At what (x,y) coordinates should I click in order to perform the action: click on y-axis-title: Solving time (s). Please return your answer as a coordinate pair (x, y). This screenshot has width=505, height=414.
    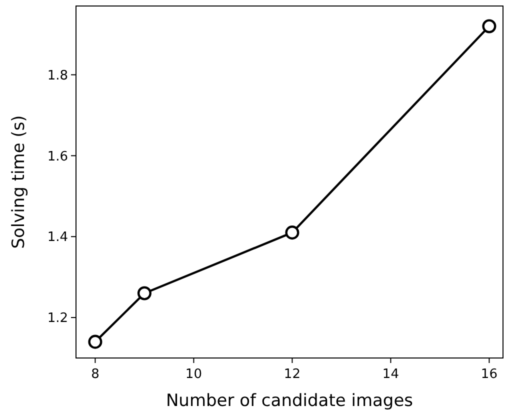
    Looking at the image, I should click on (19, 182).